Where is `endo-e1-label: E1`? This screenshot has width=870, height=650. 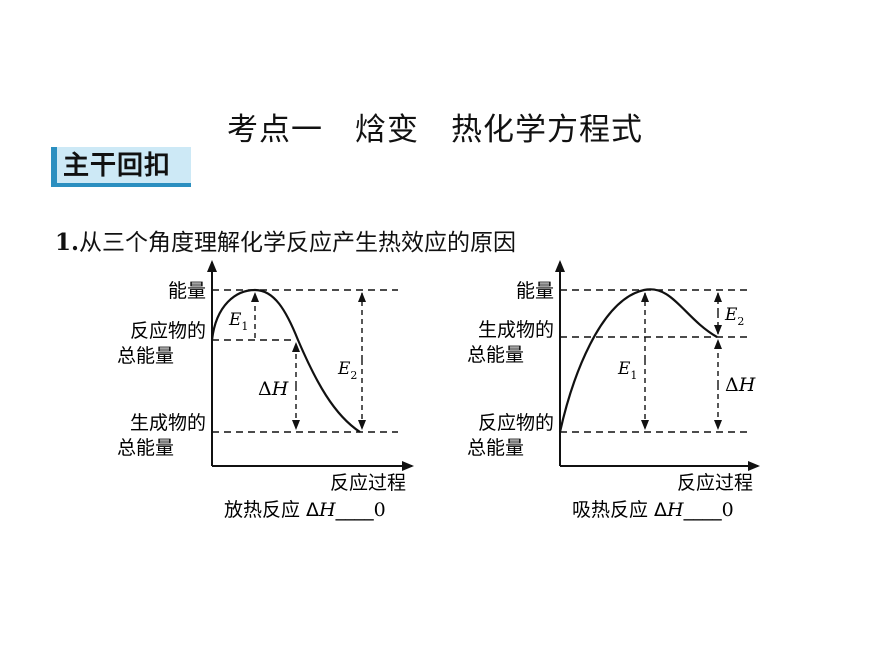
endo-e1-label: E1 is located at coordinates (627, 370).